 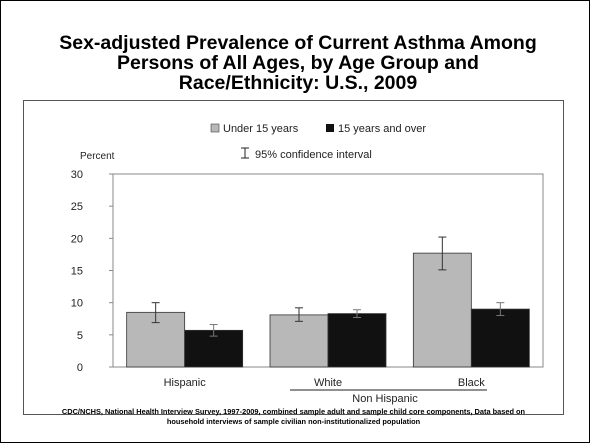 What do you see at coordinates (245, 153) in the screenshot?
I see `ci-legend-icon` at bounding box center [245, 153].